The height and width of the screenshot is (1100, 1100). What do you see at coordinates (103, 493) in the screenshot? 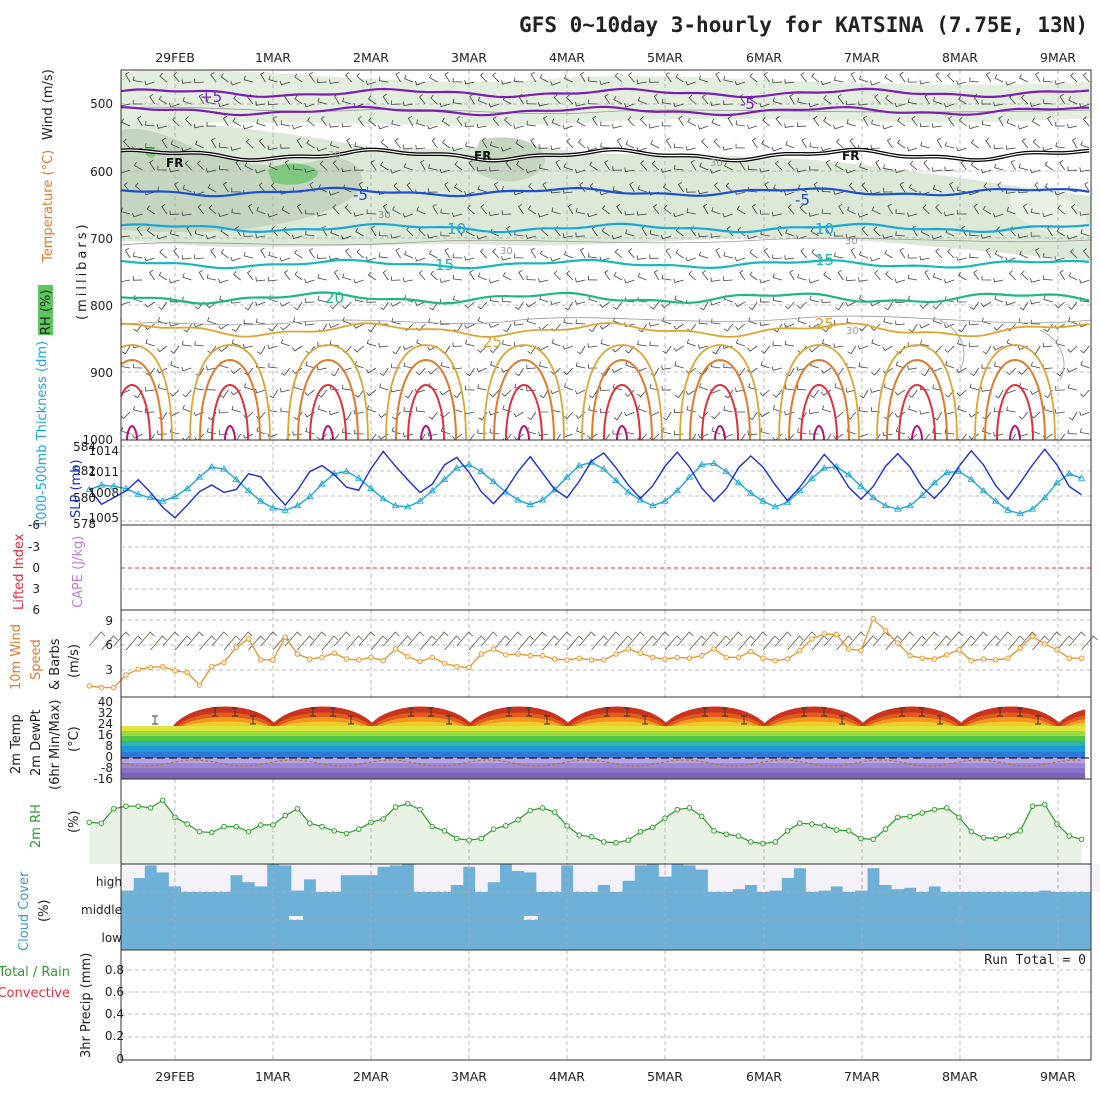
I see `slp-tick-1008: 1008` at bounding box center [103, 493].